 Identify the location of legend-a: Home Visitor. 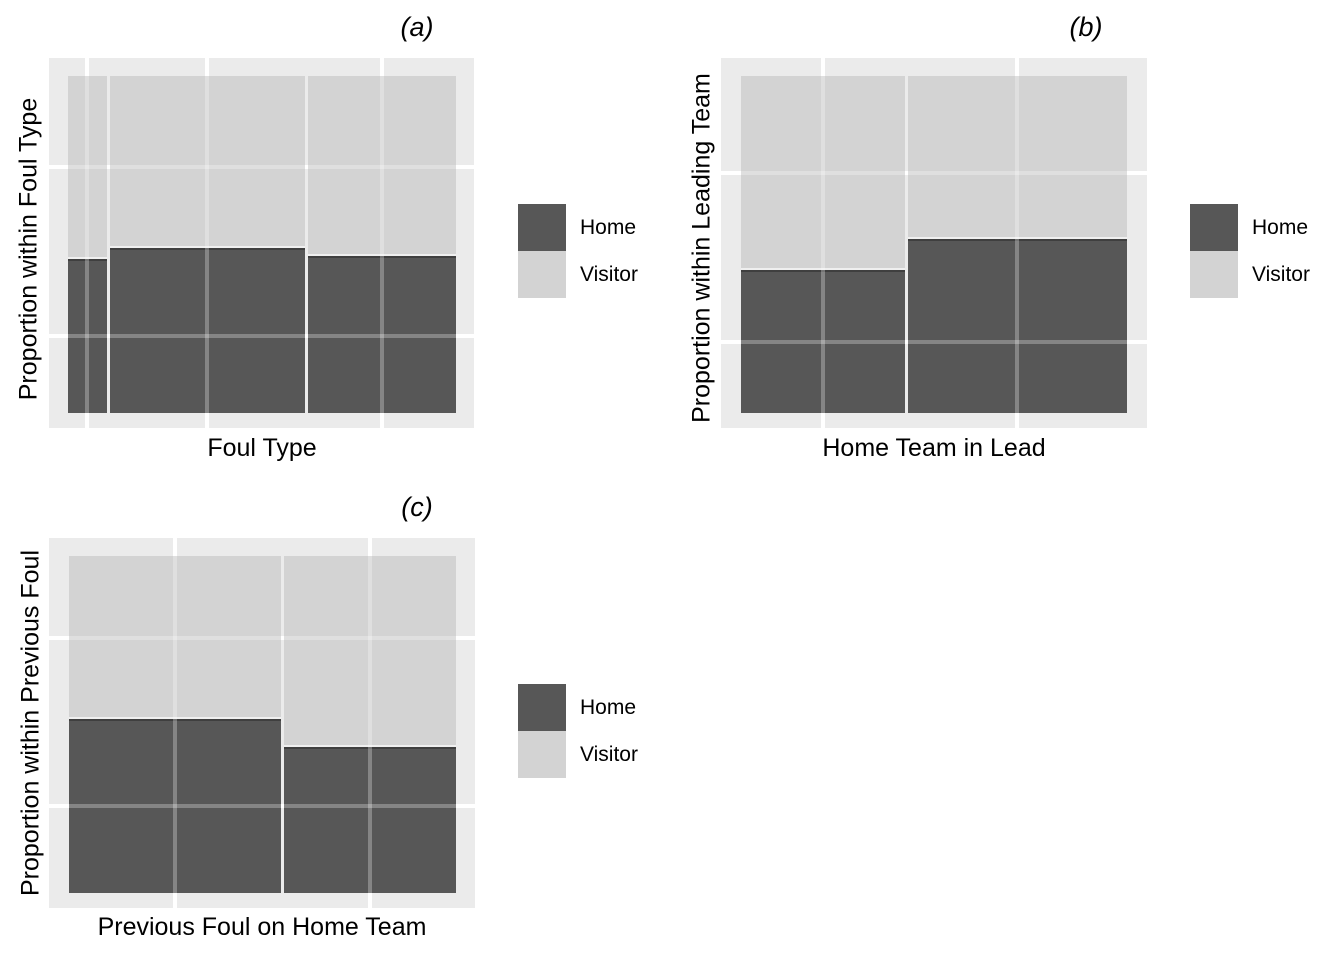
(578, 251).